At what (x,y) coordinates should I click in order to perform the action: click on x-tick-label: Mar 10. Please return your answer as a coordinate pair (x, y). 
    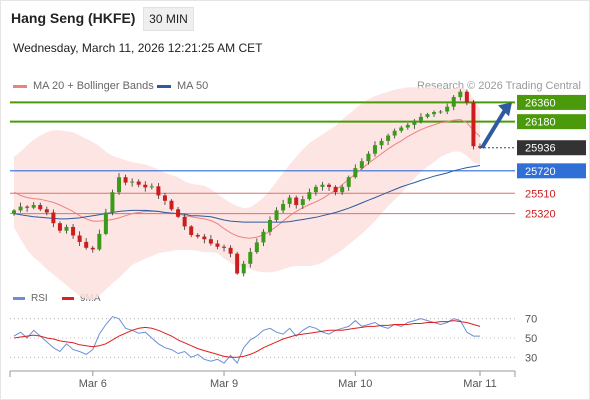
    Looking at the image, I should click on (355, 384).